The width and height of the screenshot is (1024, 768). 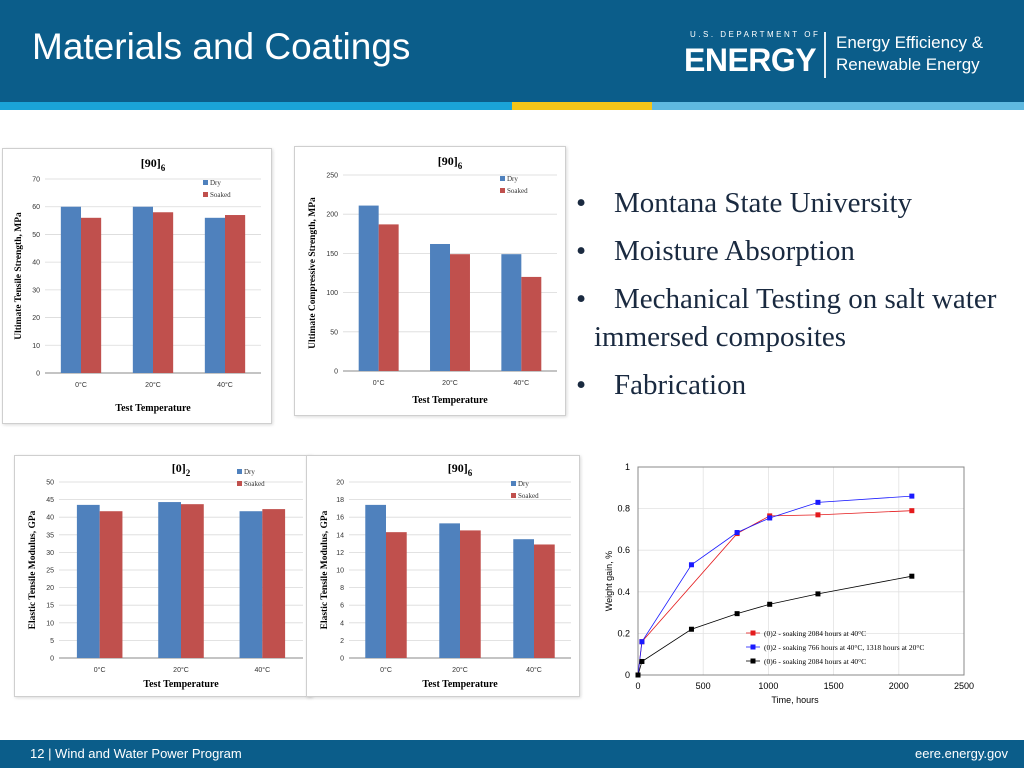 I want to click on y-tick-label: 1, so click(x=627, y=467).